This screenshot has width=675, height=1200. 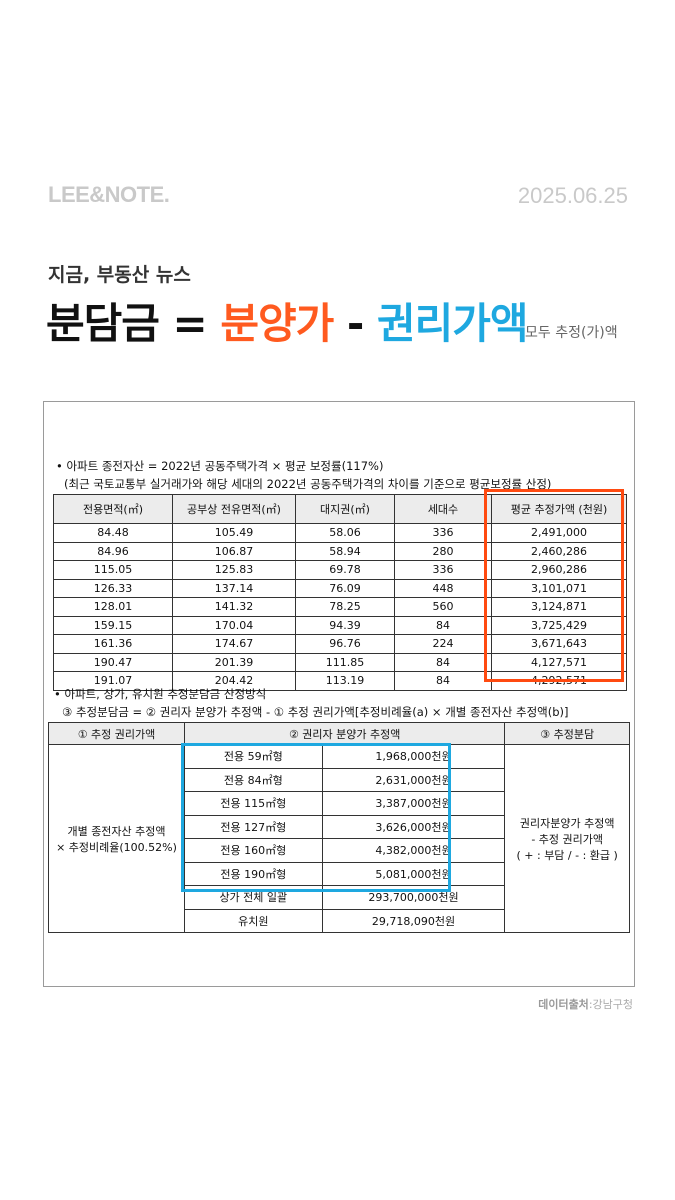 I want to click on table-cell: 126.33, so click(x=113, y=588).